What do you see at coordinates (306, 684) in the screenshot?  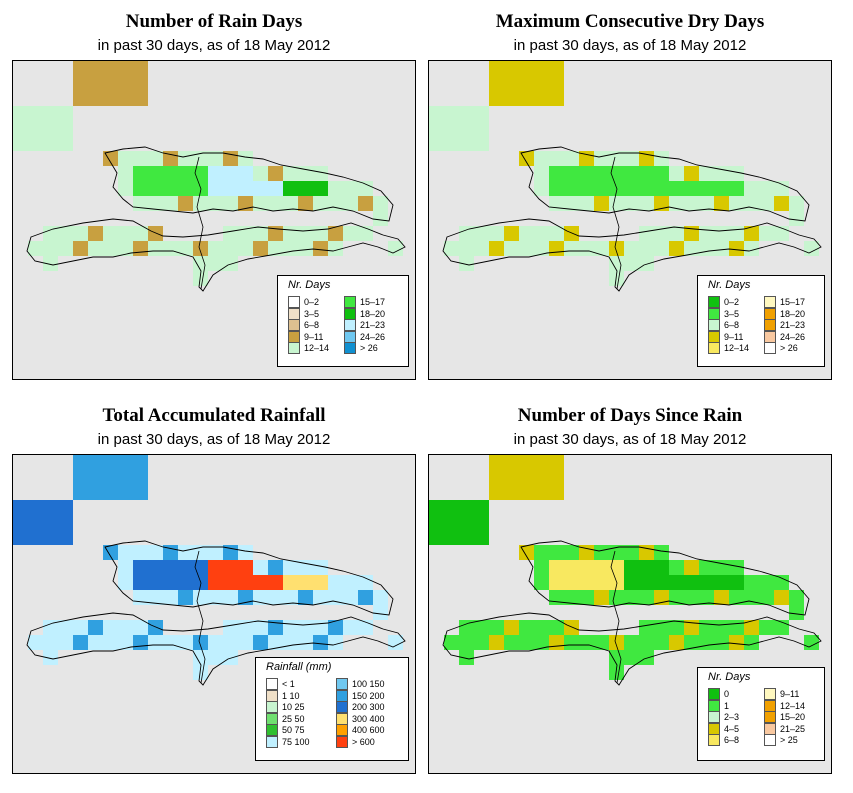 I see `legend-item: < 1` at bounding box center [306, 684].